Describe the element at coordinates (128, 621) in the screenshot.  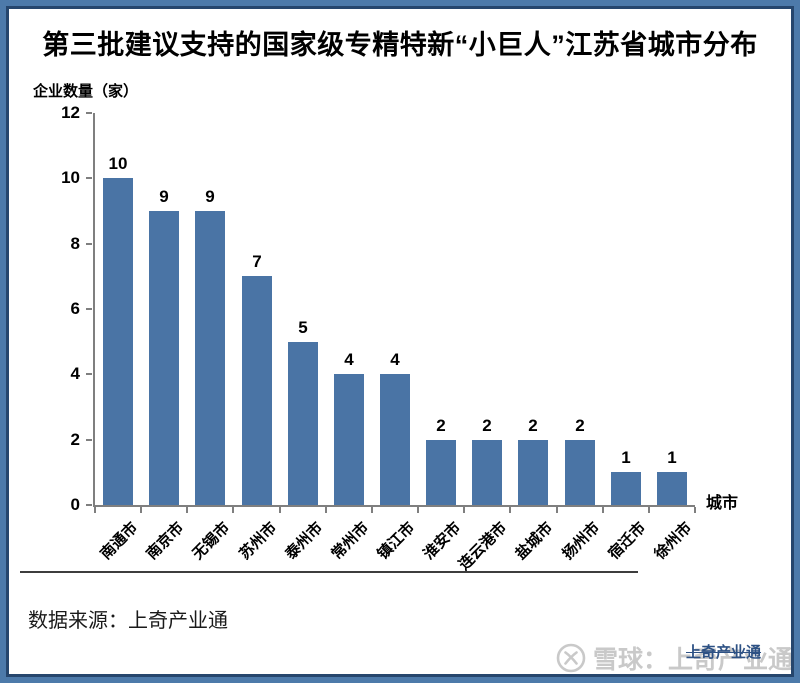
I see `data-source-text: 数据来源：上奇产业通` at that location.